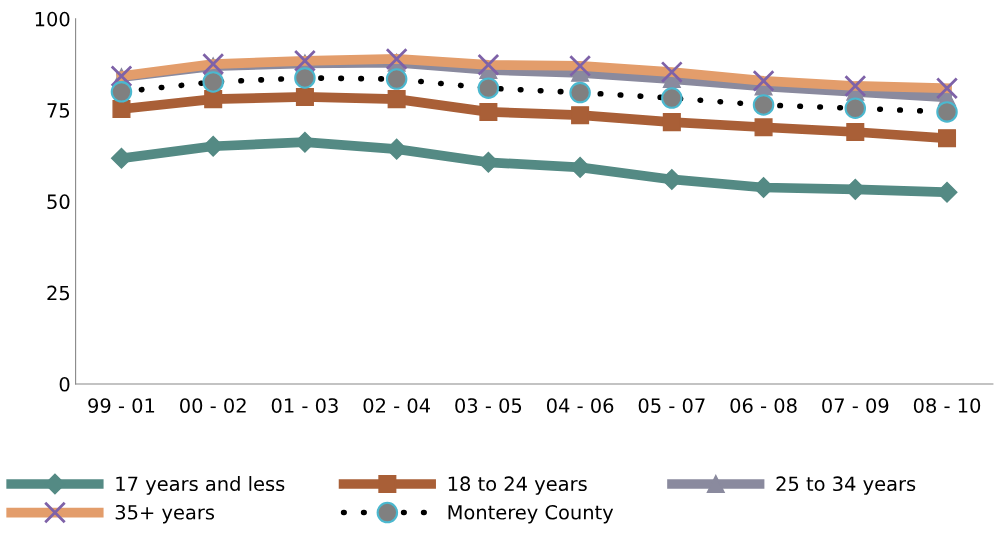 The height and width of the screenshot is (537, 1008). What do you see at coordinates (213, 405) in the screenshot?
I see `x-tick-label: 00 - 02` at bounding box center [213, 405].